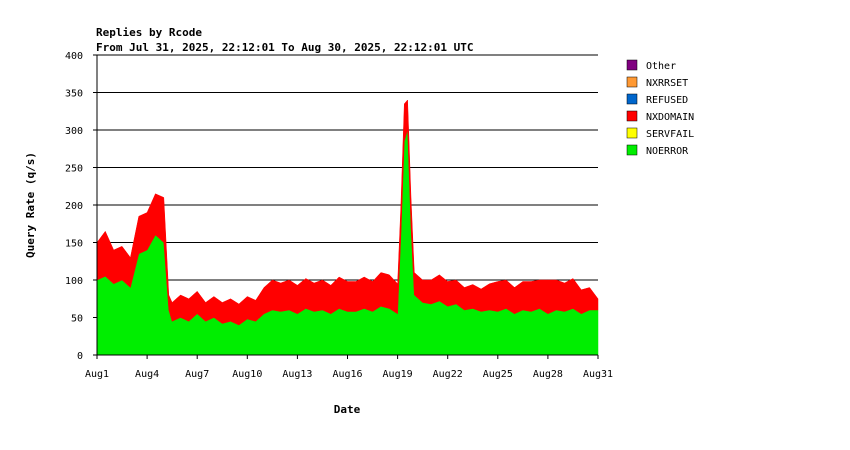  What do you see at coordinates (661, 66) in the screenshot?
I see `legend-label-other: Other` at bounding box center [661, 66].